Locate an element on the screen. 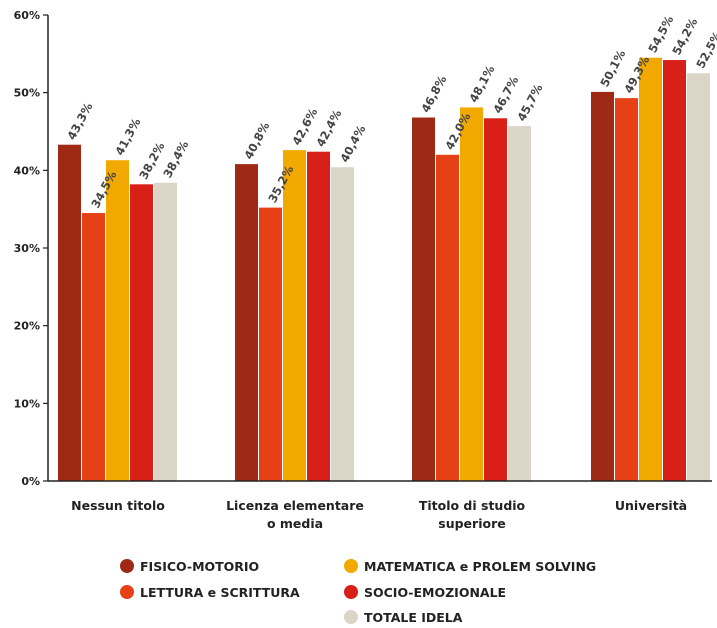 This screenshot has height=628, width=717. y-tick-label: 50% is located at coordinates (27, 93).